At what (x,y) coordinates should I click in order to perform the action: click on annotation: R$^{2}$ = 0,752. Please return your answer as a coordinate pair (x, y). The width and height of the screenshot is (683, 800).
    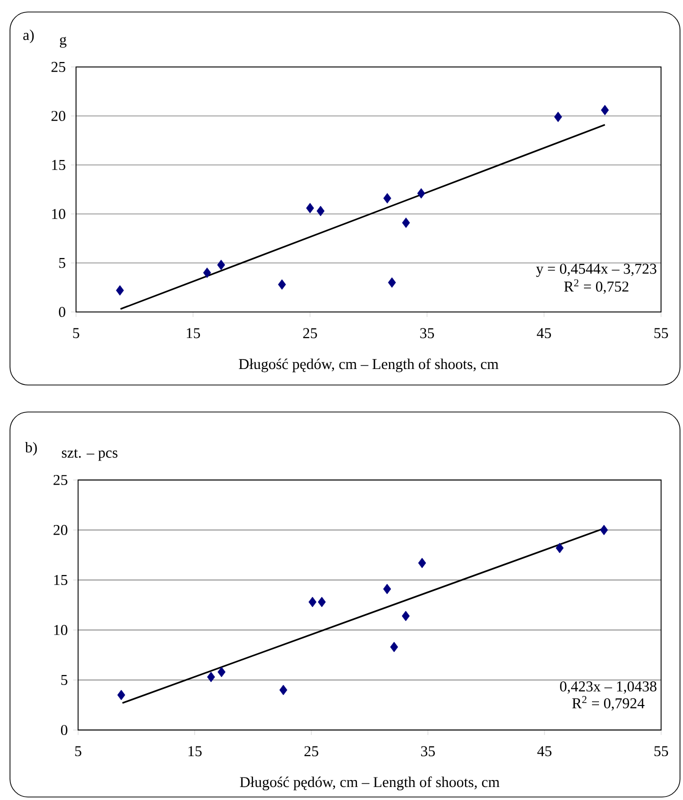
    Looking at the image, I should click on (596, 286).